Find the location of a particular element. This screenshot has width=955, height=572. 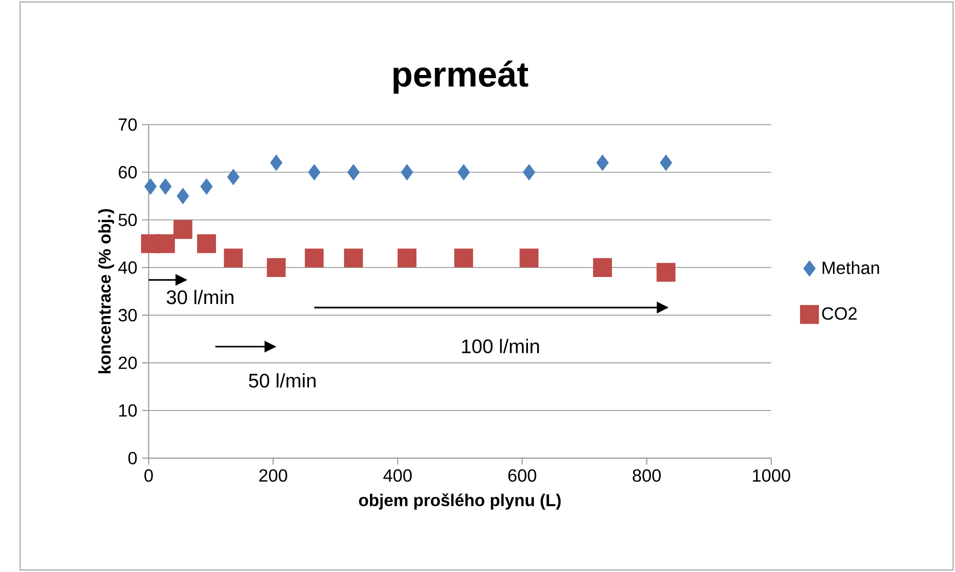

x-tick-label: 1000 is located at coordinates (771, 475).